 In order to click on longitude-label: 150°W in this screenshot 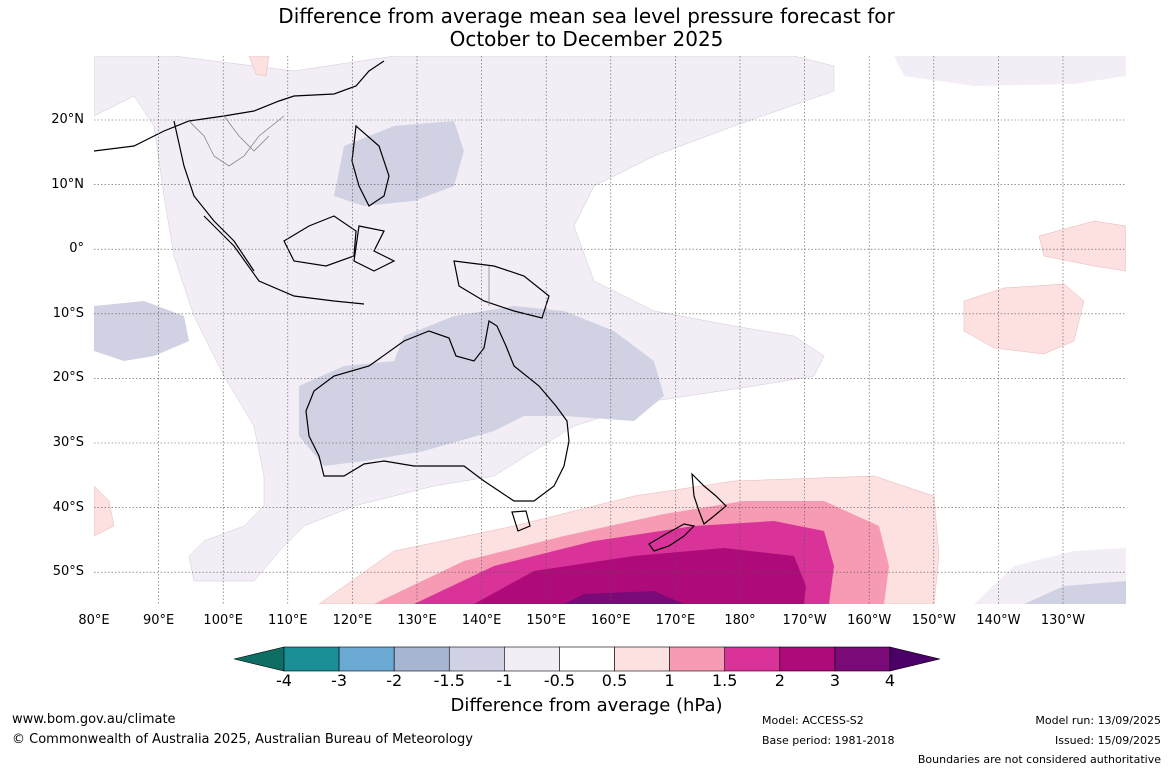, I will do `click(933, 620)`.